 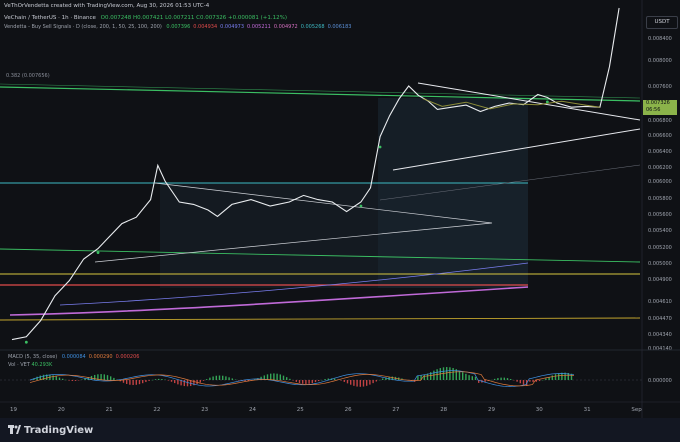 What do you see at coordinates (302, 379) in the screenshot?
I see `macd-signal-line` at bounding box center [302, 379].